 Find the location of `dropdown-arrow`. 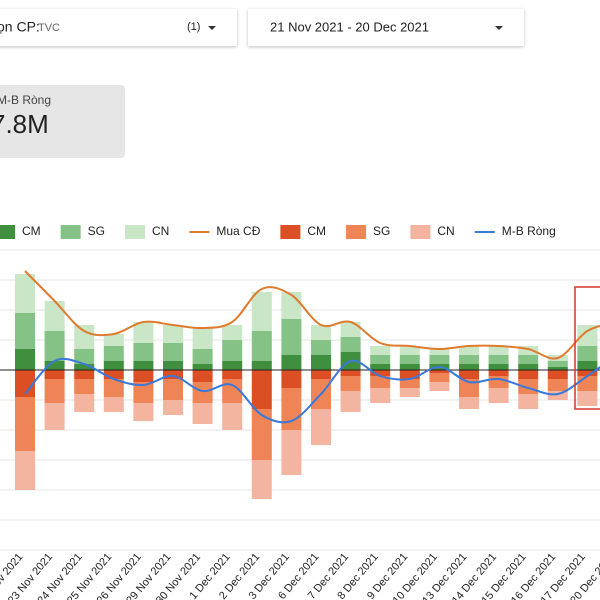

dropdown-arrow is located at coordinates (212, 28).